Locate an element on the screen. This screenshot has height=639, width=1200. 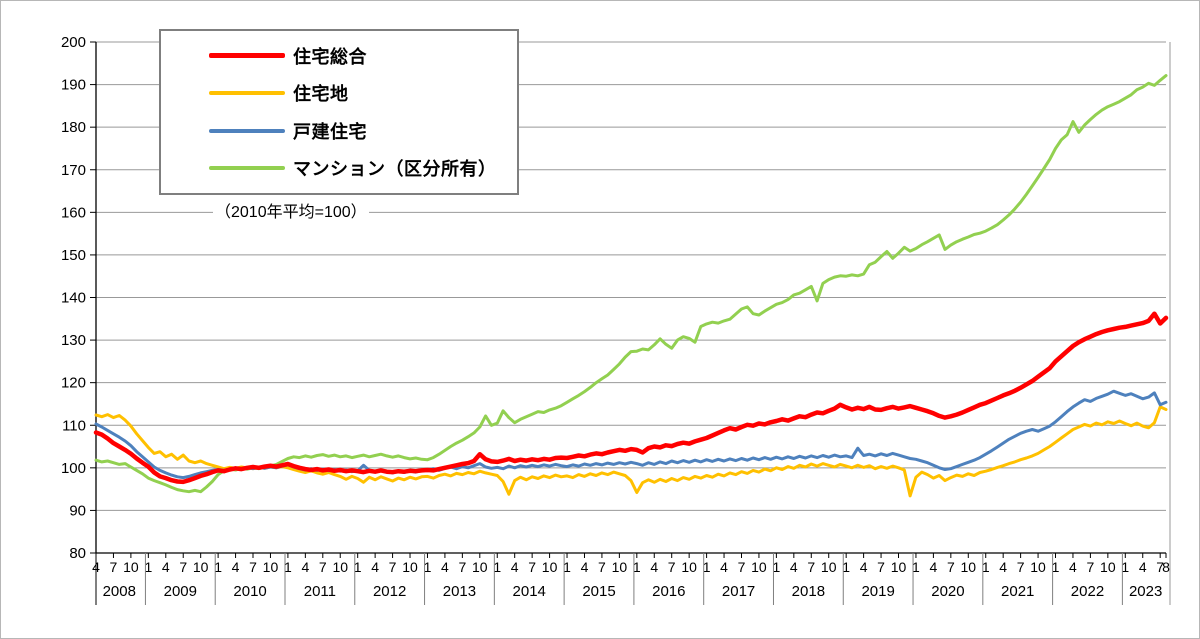
legend-line-swatch-condominium is located at coordinates (247, 168).